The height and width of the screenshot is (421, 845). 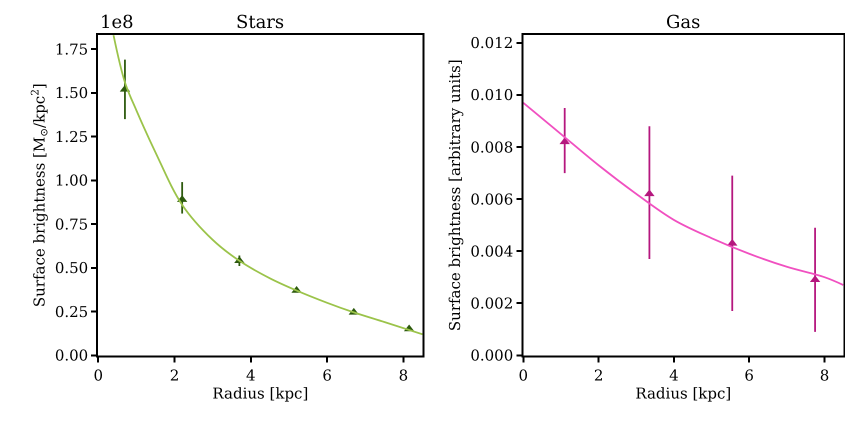 I want to click on y-tick-label: 1.50, so click(x=71, y=93).